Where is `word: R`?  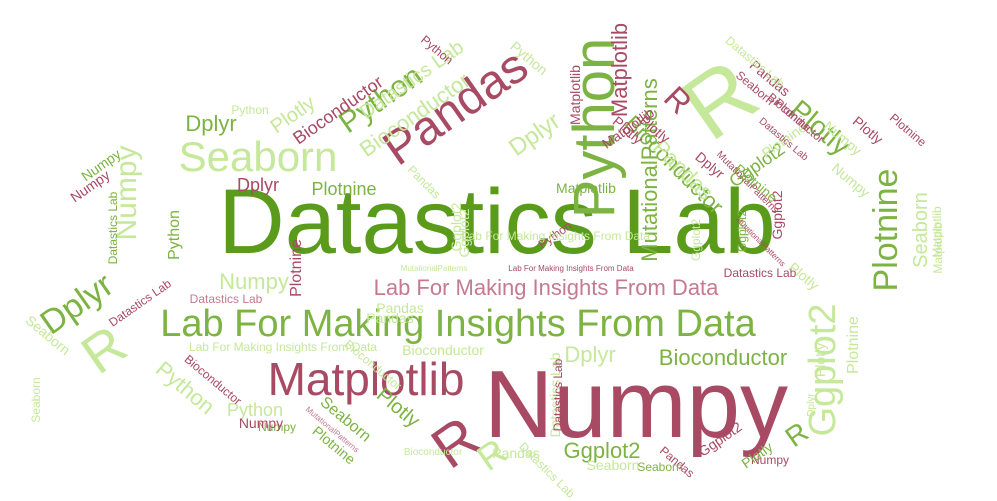 word: R is located at coordinates (104, 350).